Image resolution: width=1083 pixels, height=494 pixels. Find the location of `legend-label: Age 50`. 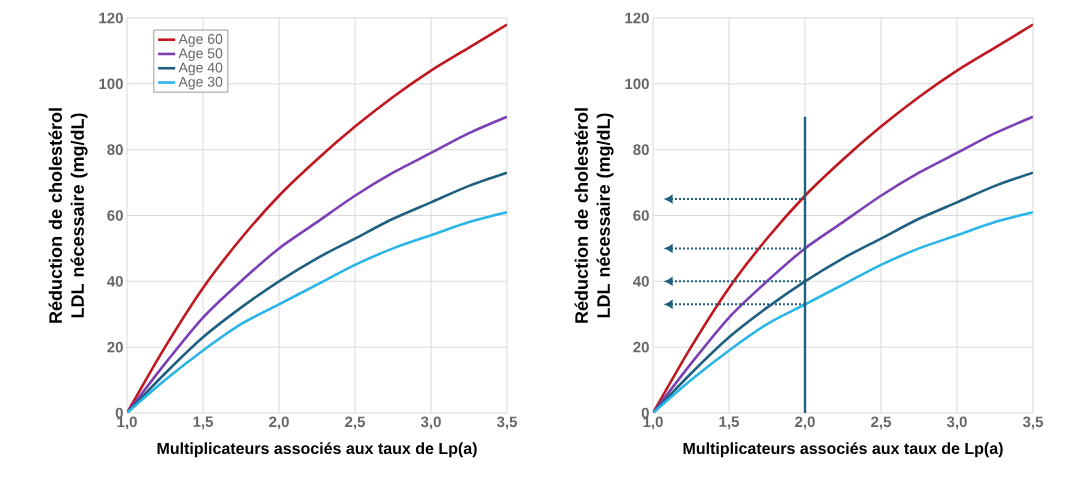

legend-label: Age 50 is located at coordinates (200, 54).